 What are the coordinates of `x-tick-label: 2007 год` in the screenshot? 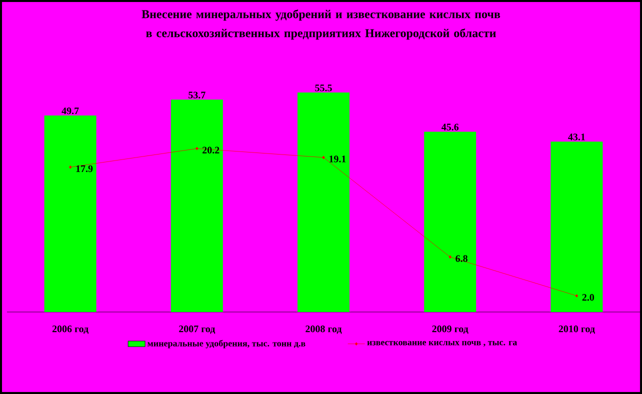 It's located at (197, 330).